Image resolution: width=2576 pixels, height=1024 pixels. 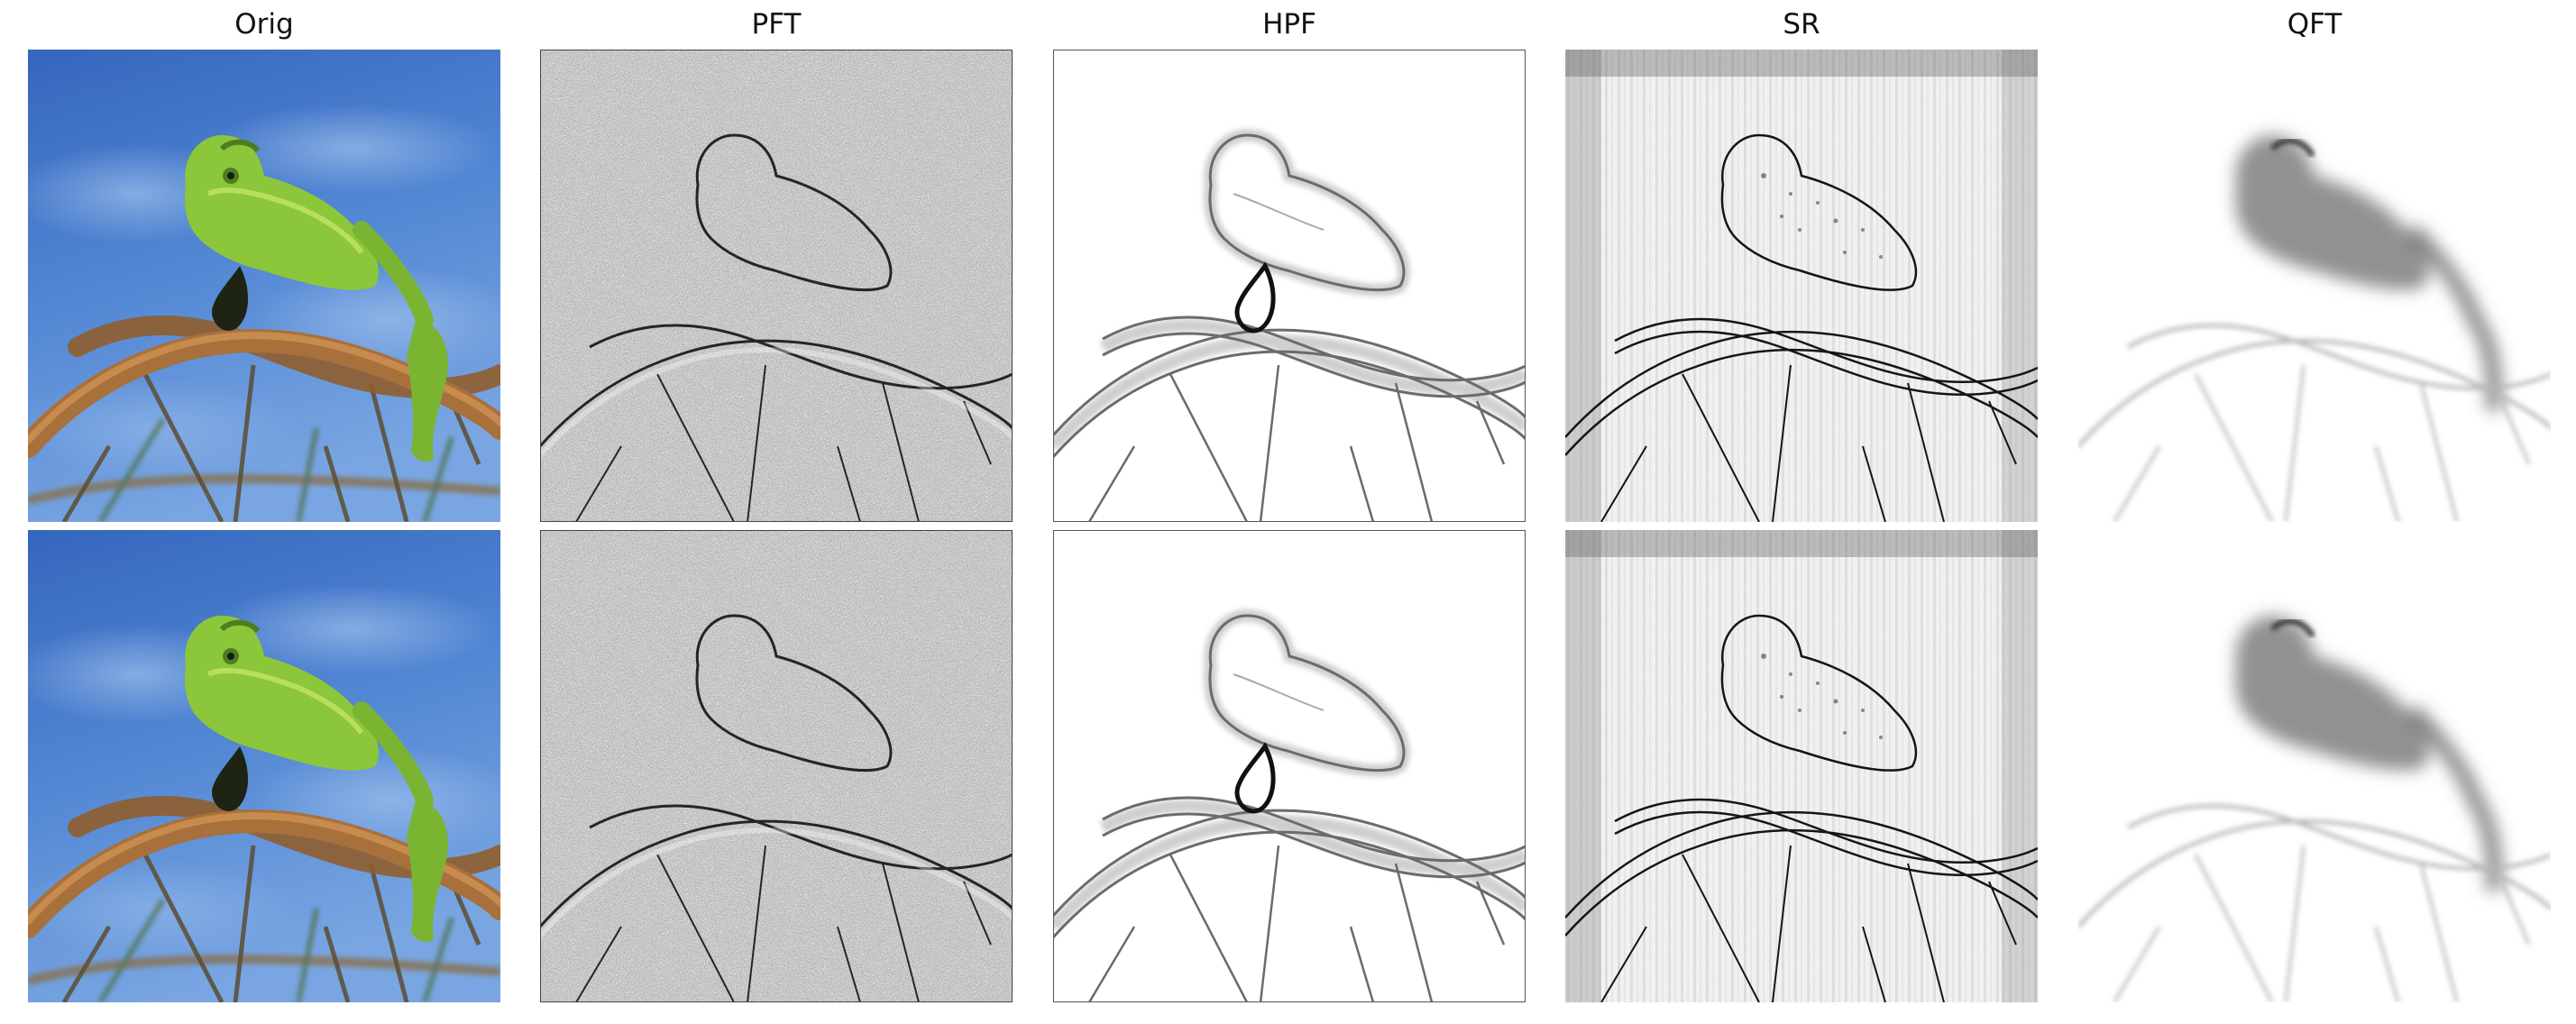 I want to click on column-title-hpf: HPF, so click(x=1289, y=24).